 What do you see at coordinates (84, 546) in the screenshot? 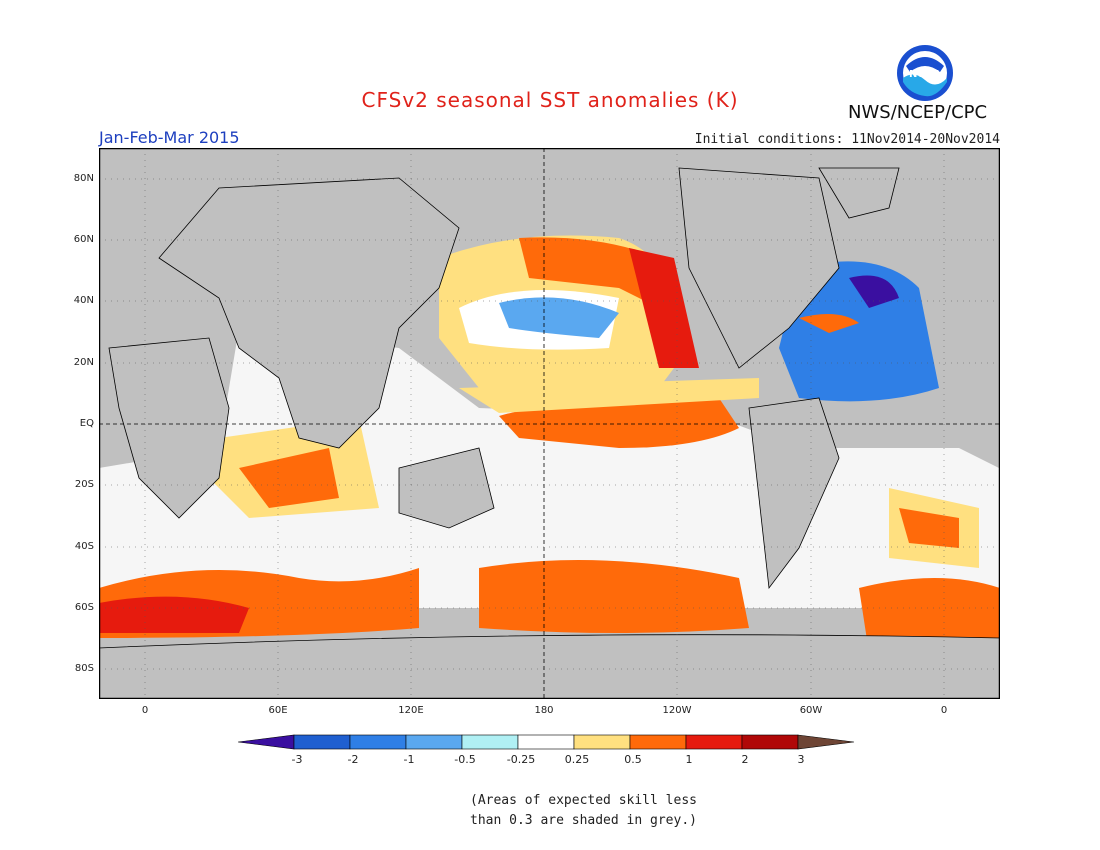
I see `lat-label-40s: 40S` at bounding box center [84, 546].